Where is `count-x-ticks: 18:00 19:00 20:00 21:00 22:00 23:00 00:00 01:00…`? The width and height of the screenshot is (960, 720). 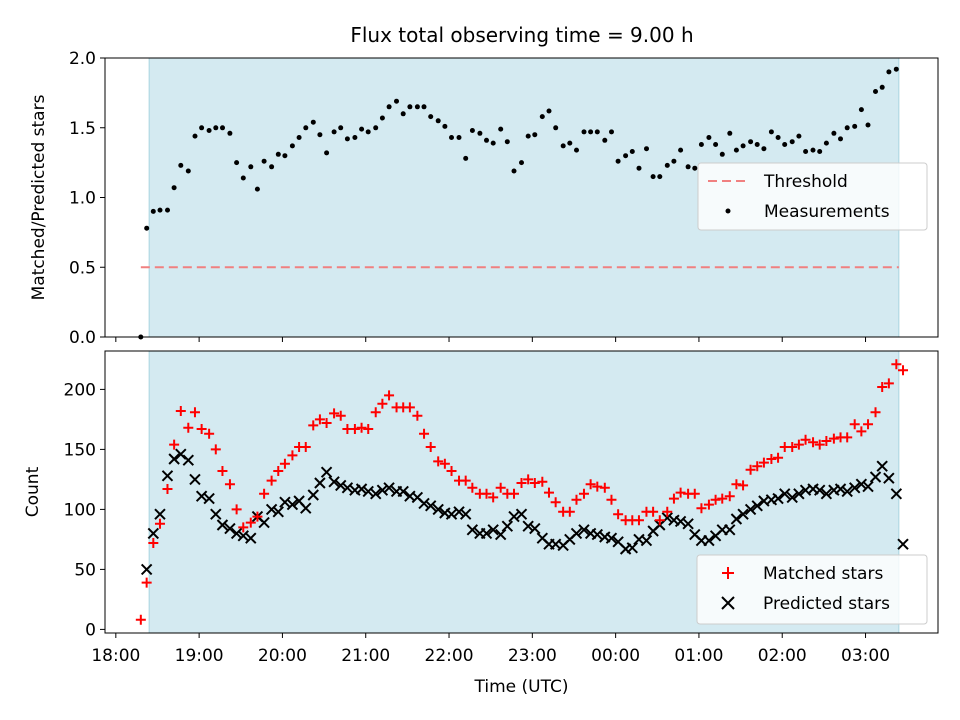
count-x-ticks: 18:00 19:00 20:00 21:00 22:00 23:00 00:00 01:00… is located at coordinates (490, 649).